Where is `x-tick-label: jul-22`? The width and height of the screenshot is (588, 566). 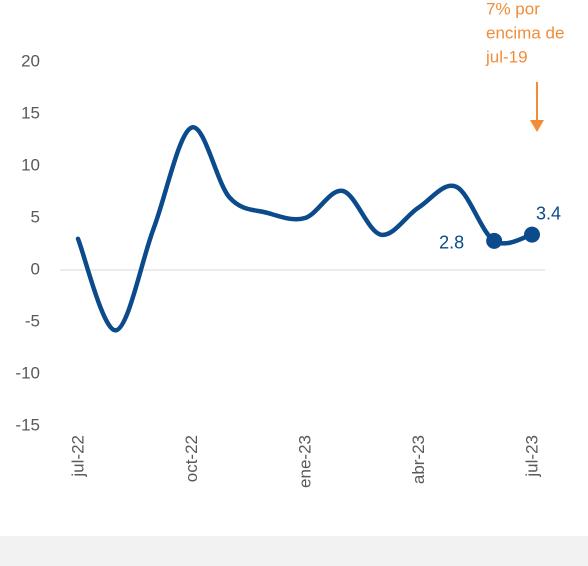 x-tick-label: jul-22 is located at coordinates (77, 456).